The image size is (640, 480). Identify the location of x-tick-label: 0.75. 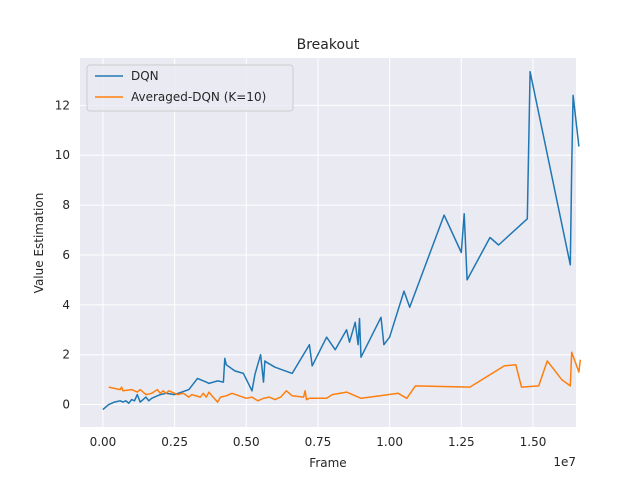
(318, 442).